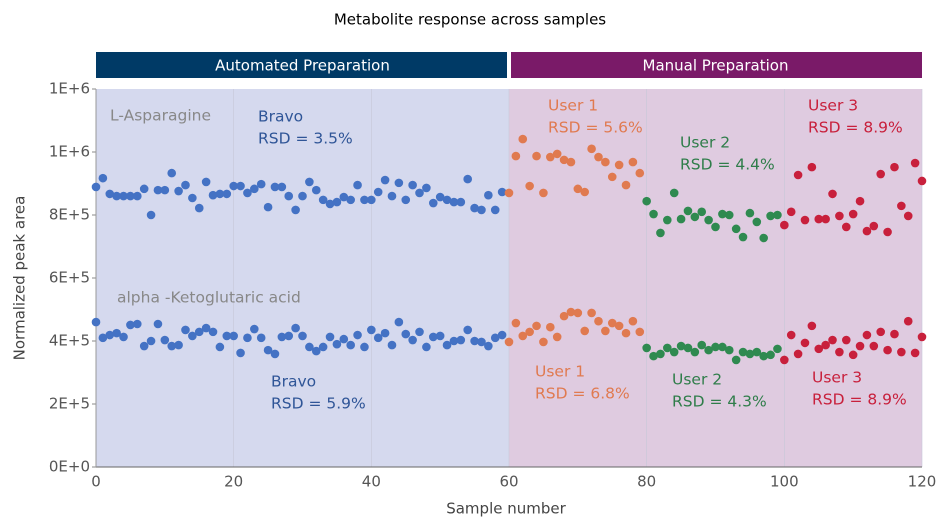  Describe the element at coordinates (160, 116) in the screenshot. I see `compound-label: L-Asparagine` at that location.